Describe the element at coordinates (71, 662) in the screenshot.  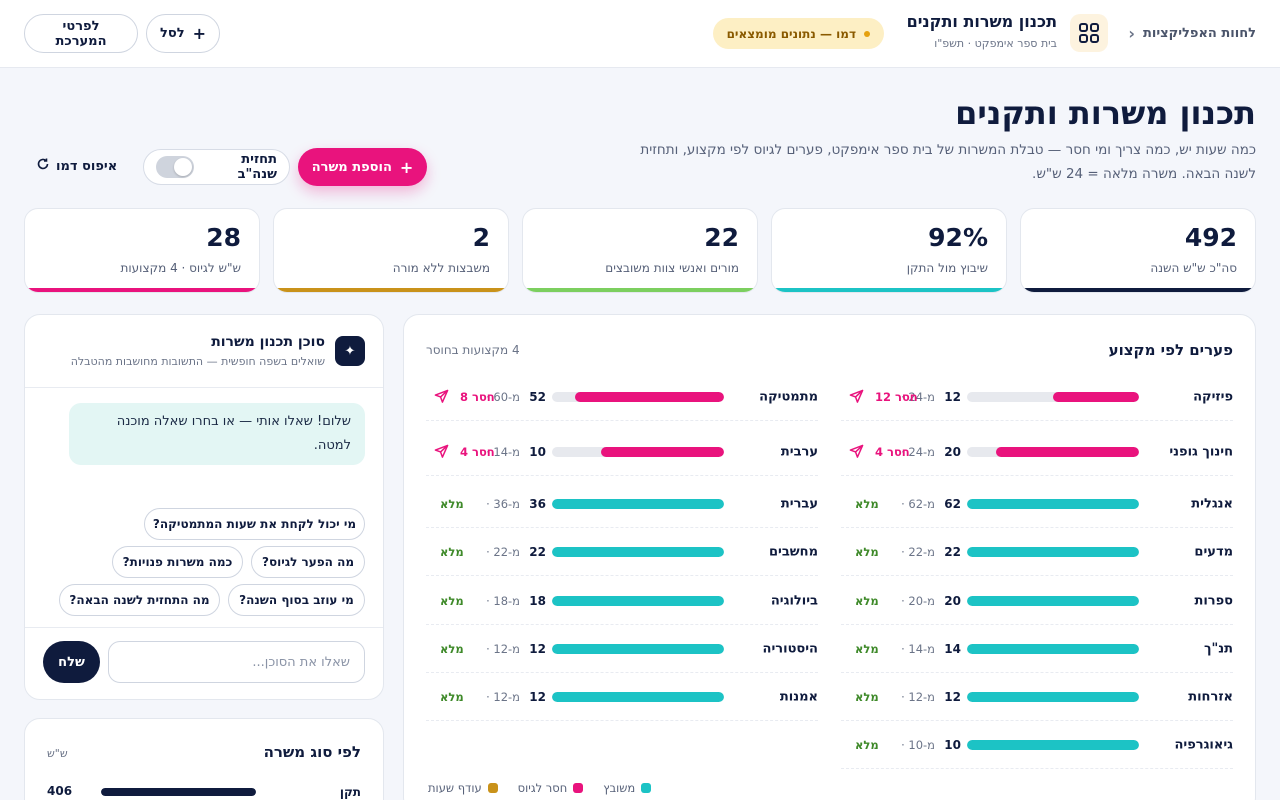
I see `send-button: שלח` at that location.